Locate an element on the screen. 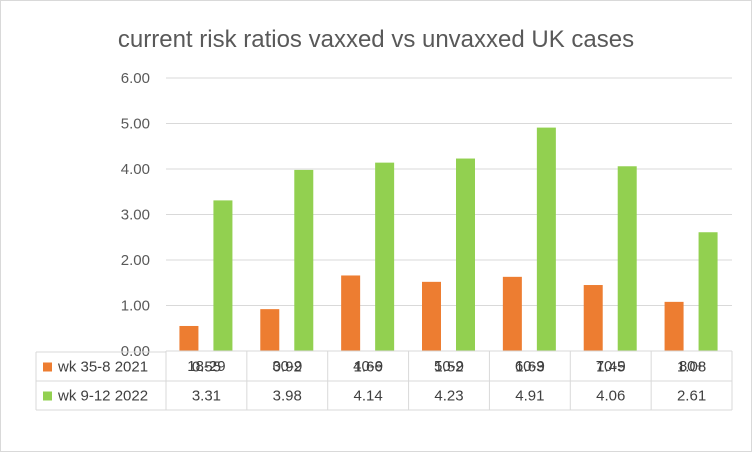  data-label: 1.63 is located at coordinates (529, 367).